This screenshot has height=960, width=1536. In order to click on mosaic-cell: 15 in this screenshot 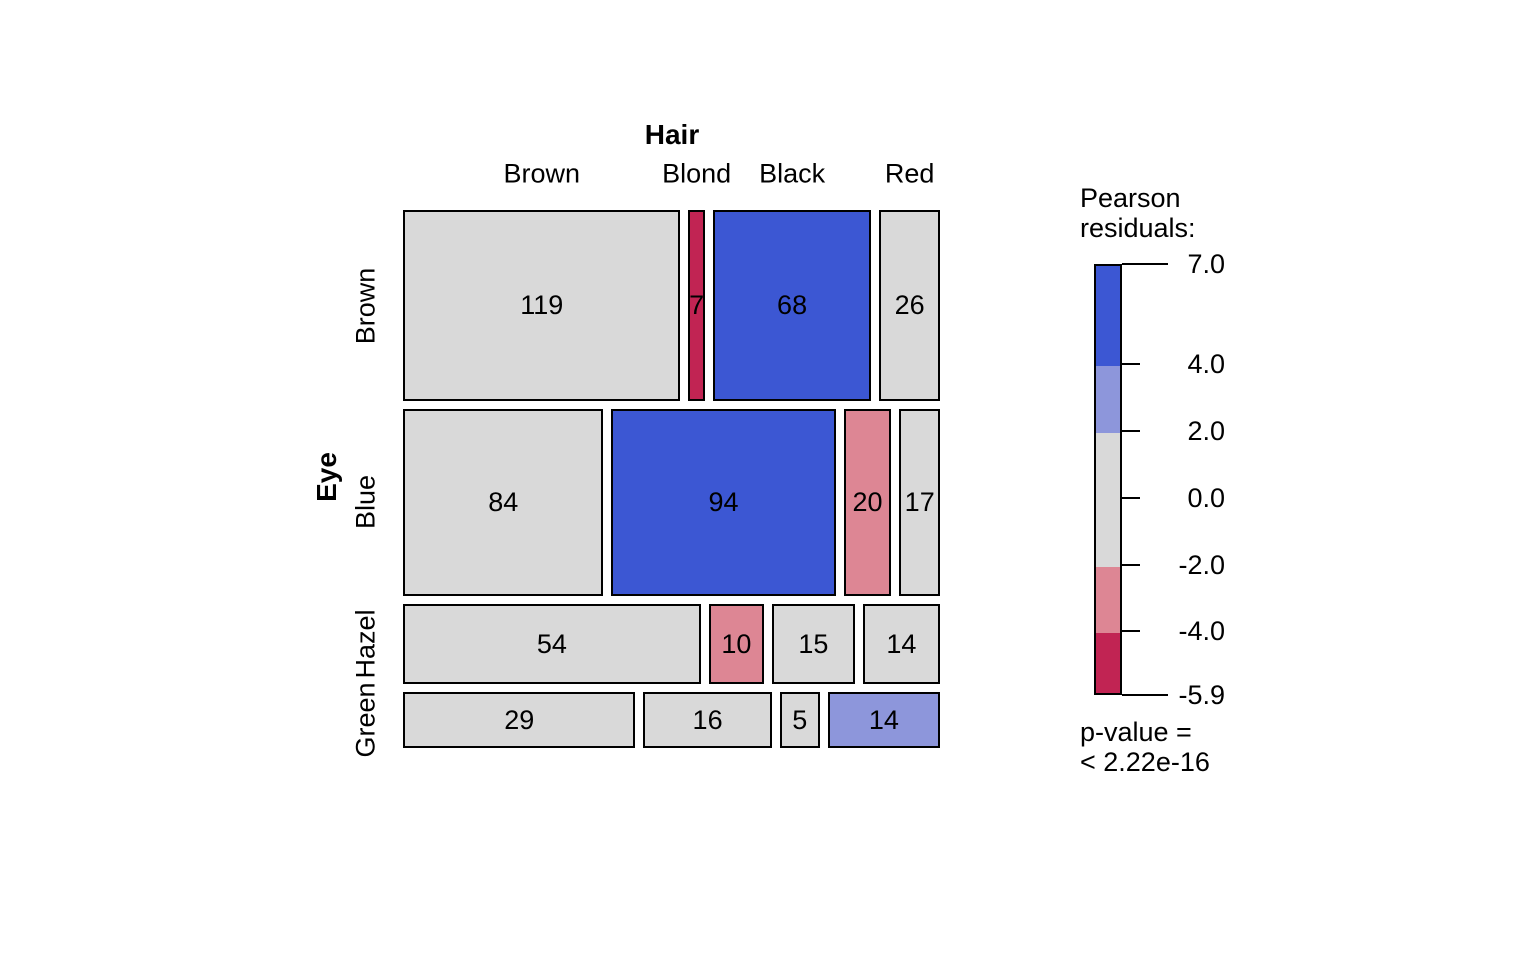, I will do `click(813, 644)`.